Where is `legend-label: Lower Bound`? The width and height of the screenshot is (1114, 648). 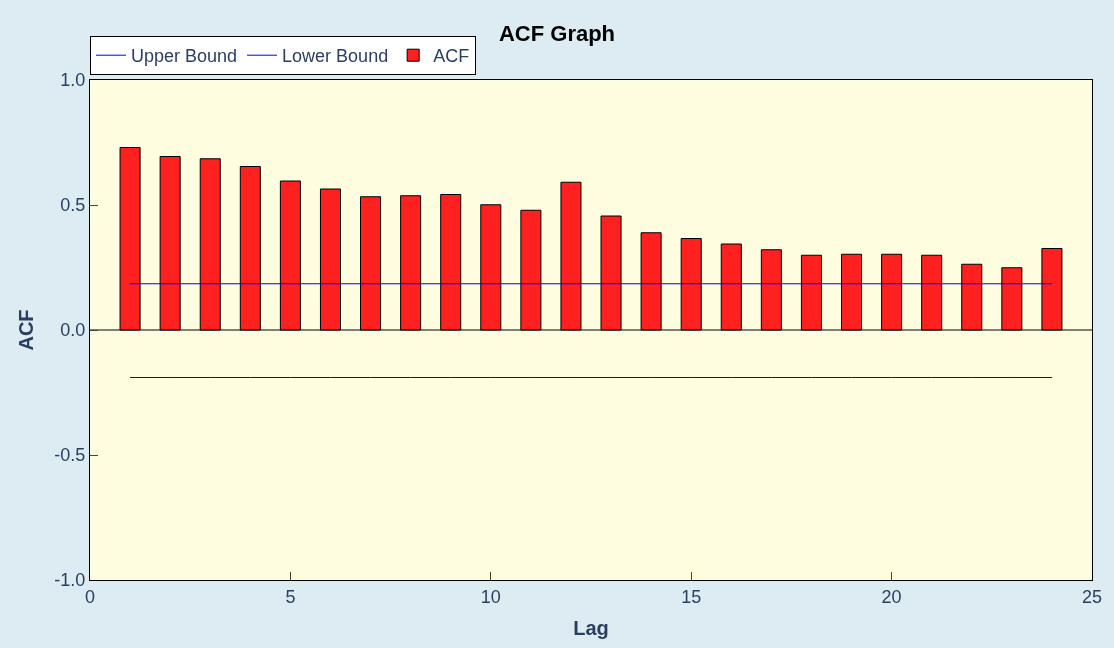
legend-label: Lower Bound is located at coordinates (335, 56).